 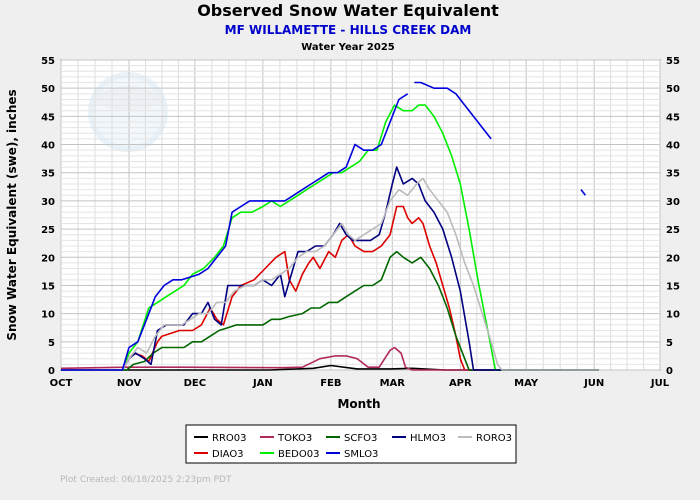 What do you see at coordinates (673, 61) in the screenshot?
I see `y-tick-label-right: 55` at bounding box center [673, 61].